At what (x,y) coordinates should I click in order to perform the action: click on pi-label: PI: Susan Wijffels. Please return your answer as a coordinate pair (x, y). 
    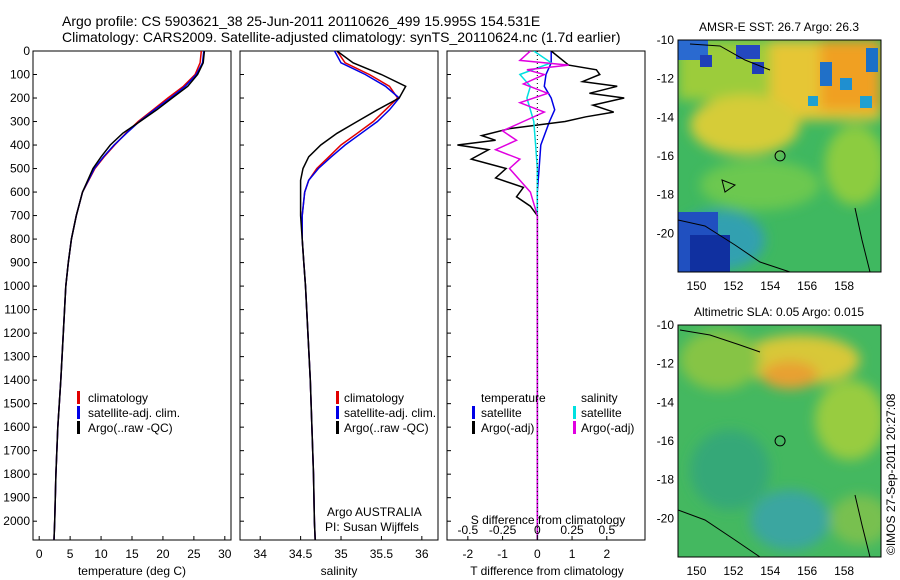
    Looking at the image, I should click on (372, 527).